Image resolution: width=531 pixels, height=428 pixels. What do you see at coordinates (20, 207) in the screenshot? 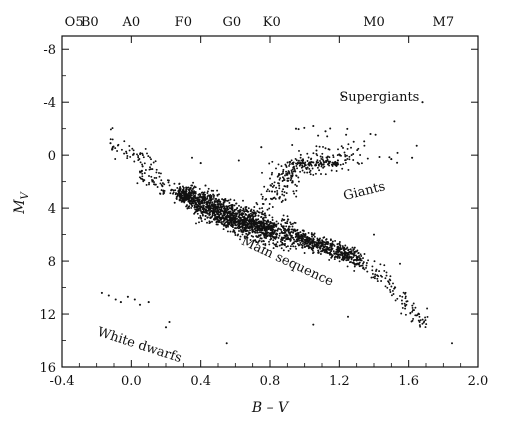
I see `y-axis-title: M` at bounding box center [20, 207].